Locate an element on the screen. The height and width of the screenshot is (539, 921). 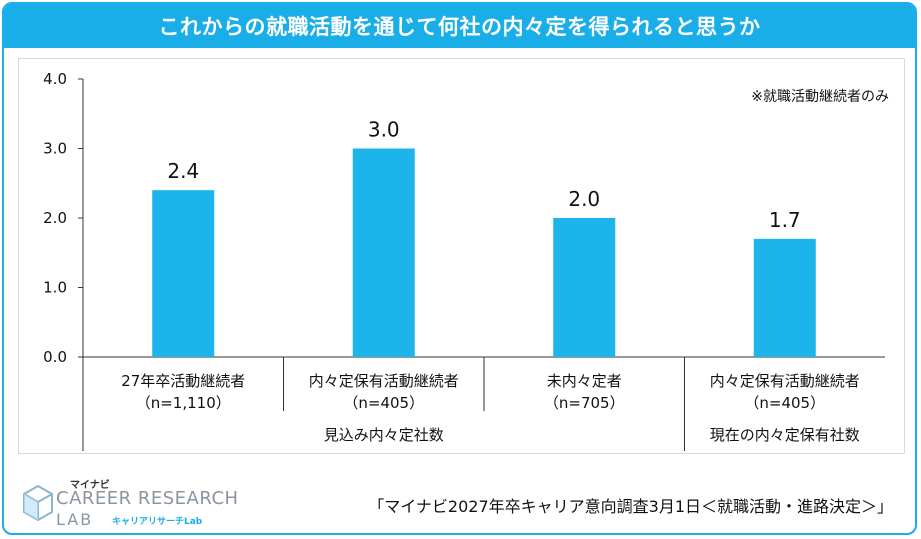
logo-kana: キャリアリサーチLab is located at coordinates (157, 522).